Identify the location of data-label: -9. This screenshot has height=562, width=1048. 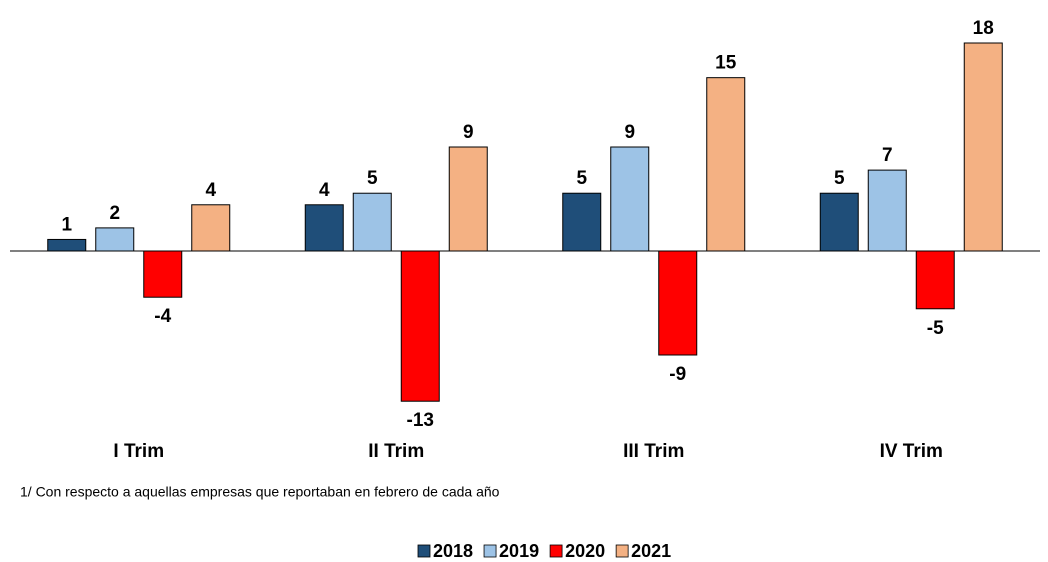
(677, 374).